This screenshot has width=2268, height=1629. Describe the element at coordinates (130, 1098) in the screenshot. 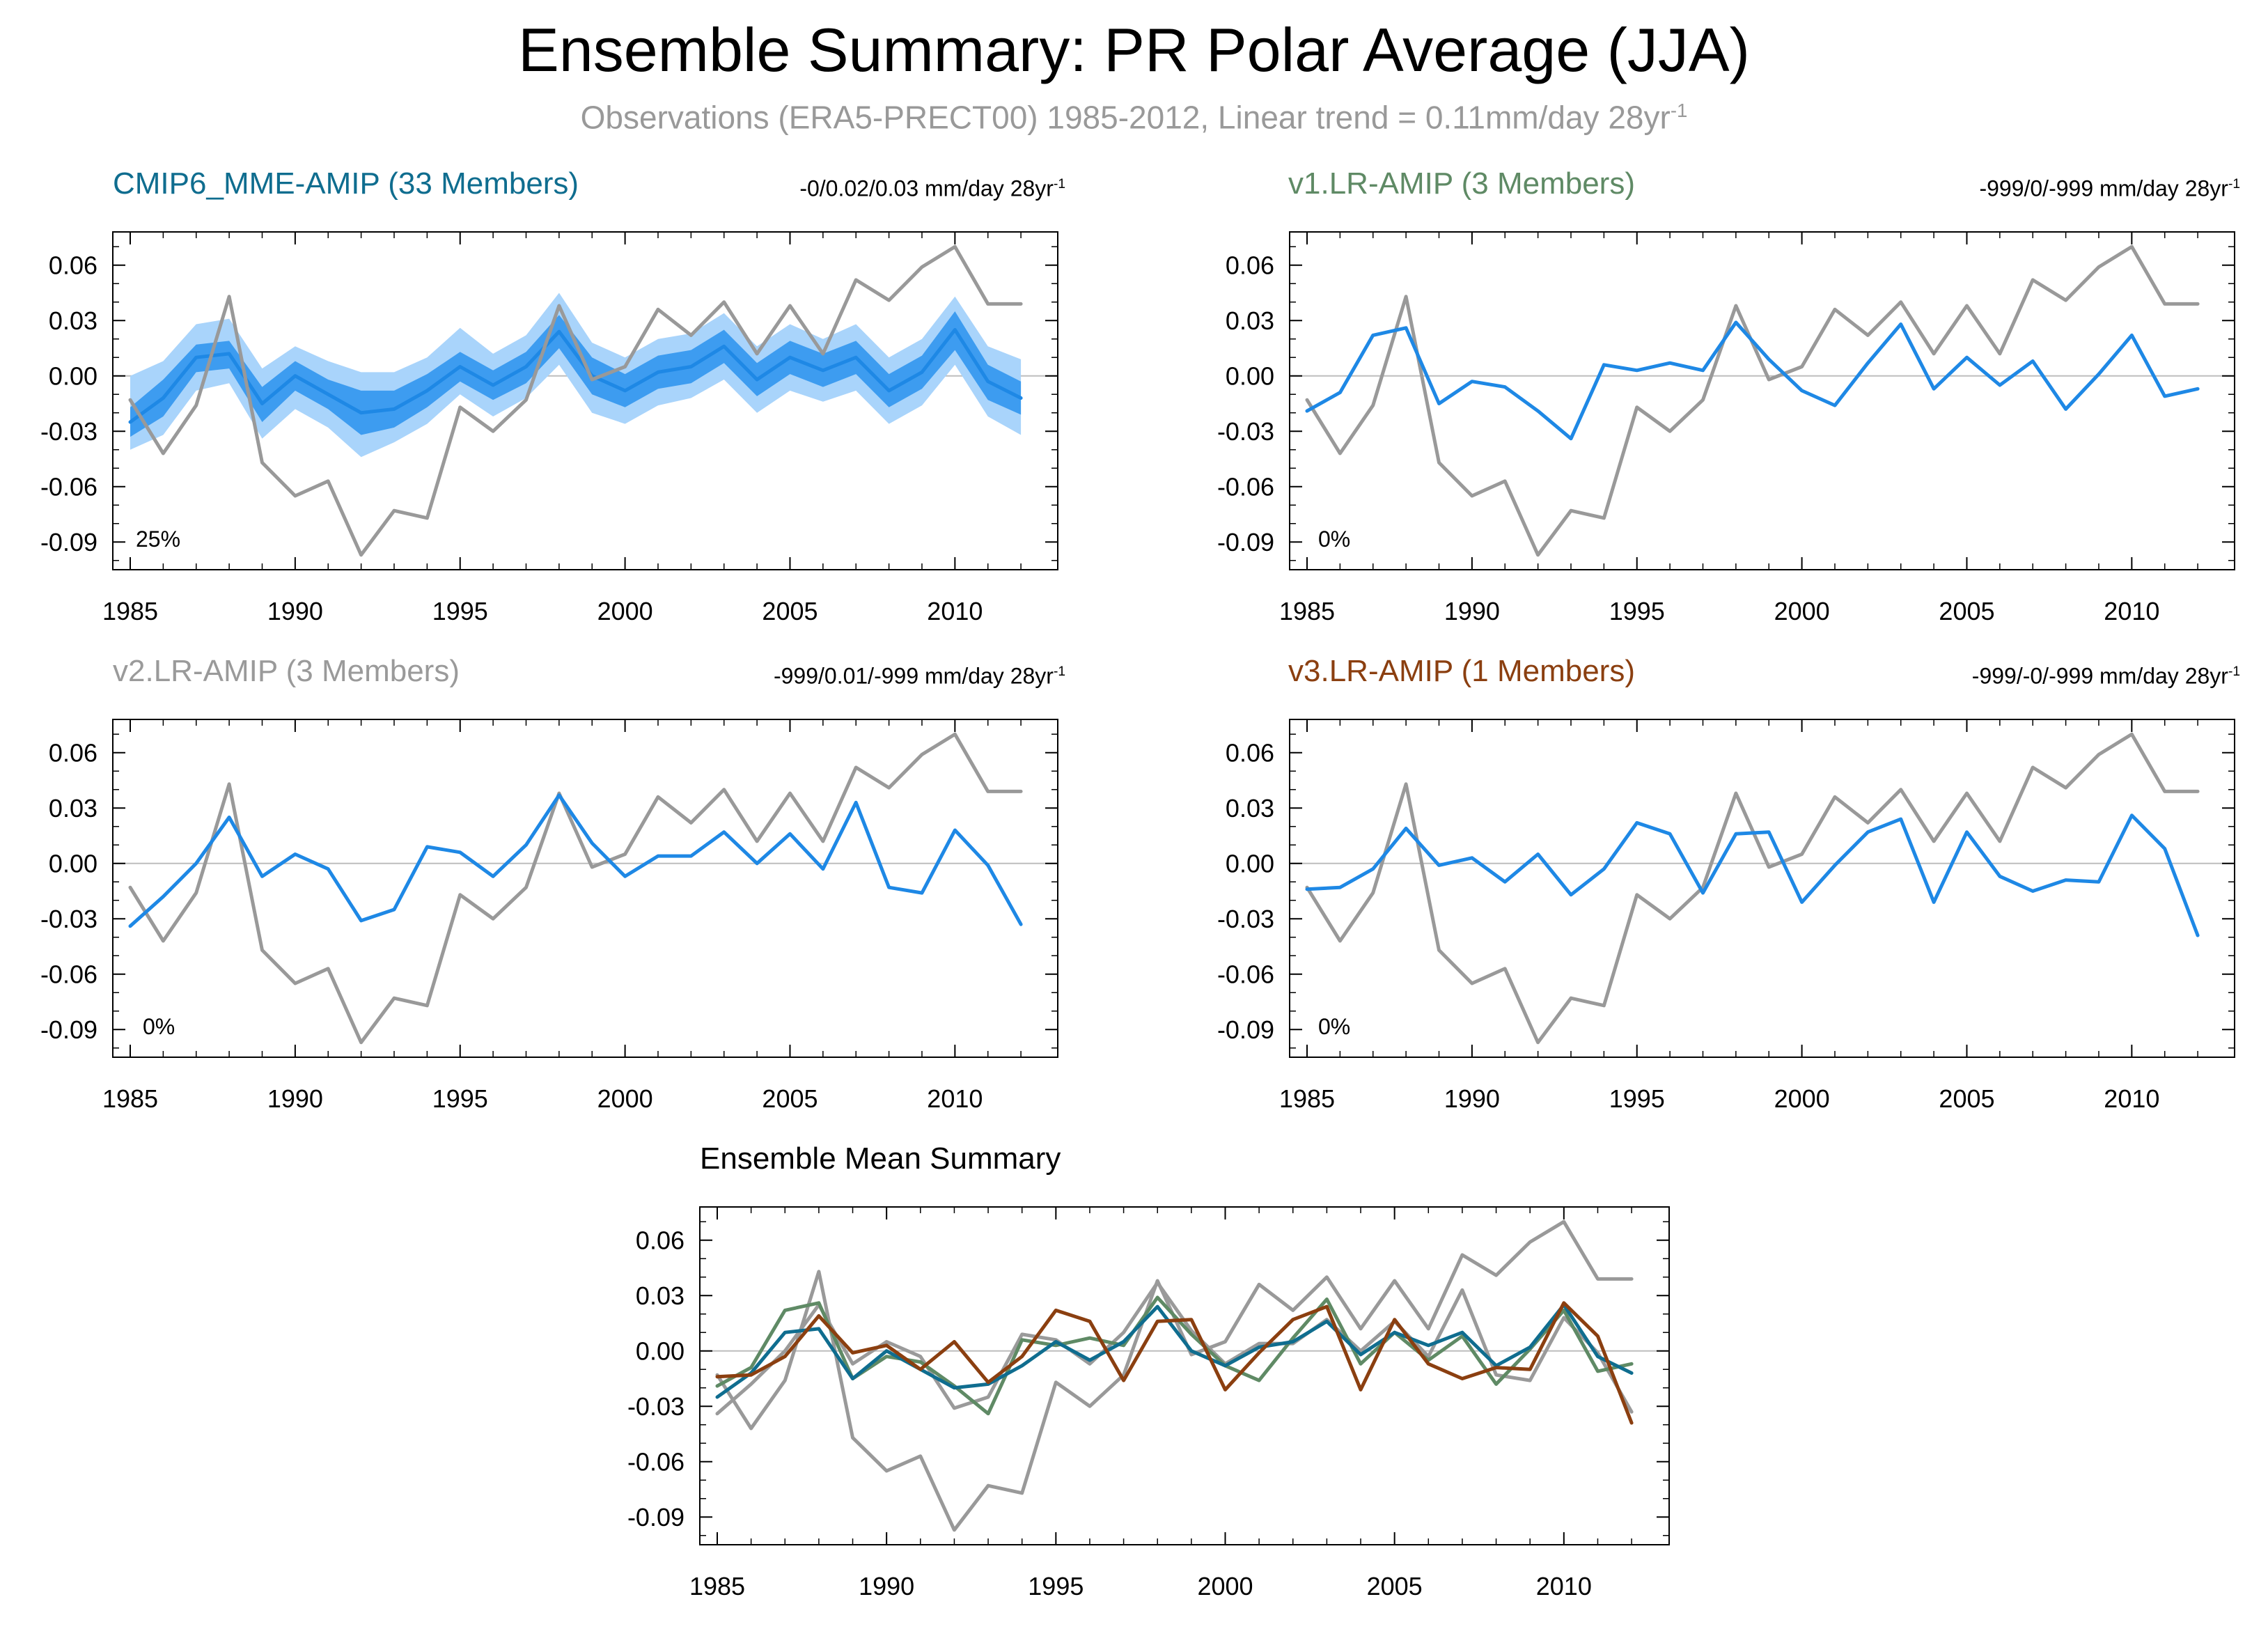

I see `xtick-label-v2: 1985` at that location.